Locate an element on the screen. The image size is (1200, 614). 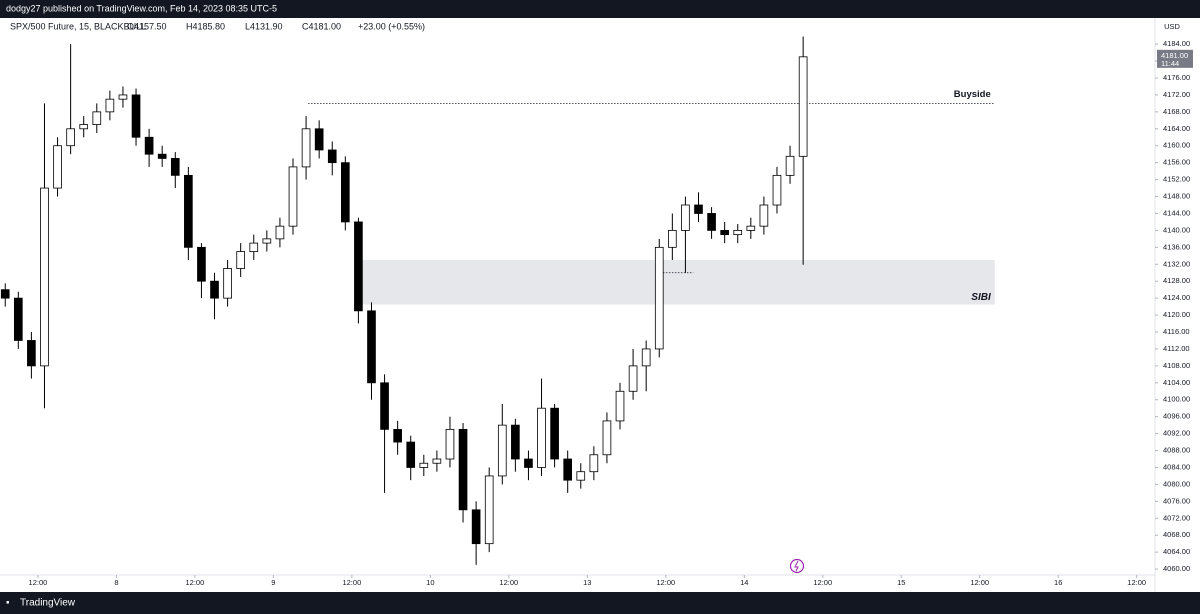
y-tick-label: 4176.00 is located at coordinates (1176, 77).